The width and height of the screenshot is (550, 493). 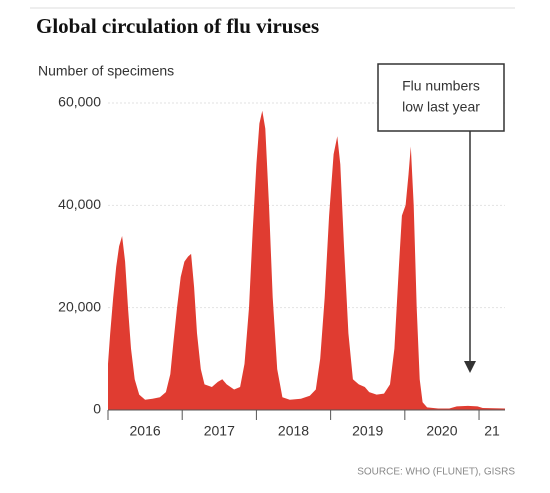 What do you see at coordinates (441, 431) in the screenshot?
I see `x-tick-label: 2020` at bounding box center [441, 431].